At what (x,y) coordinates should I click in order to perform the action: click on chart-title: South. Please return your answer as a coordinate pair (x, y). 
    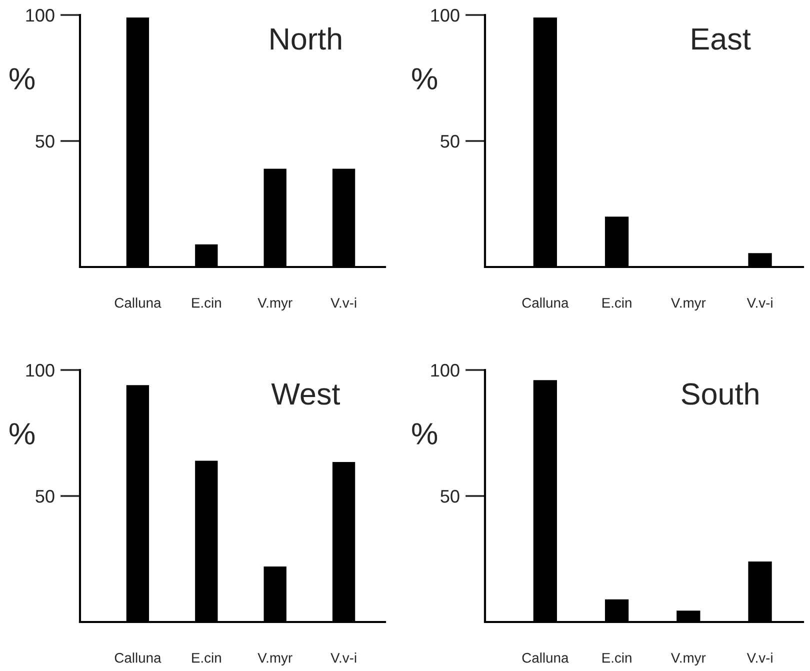
    Looking at the image, I should click on (720, 393).